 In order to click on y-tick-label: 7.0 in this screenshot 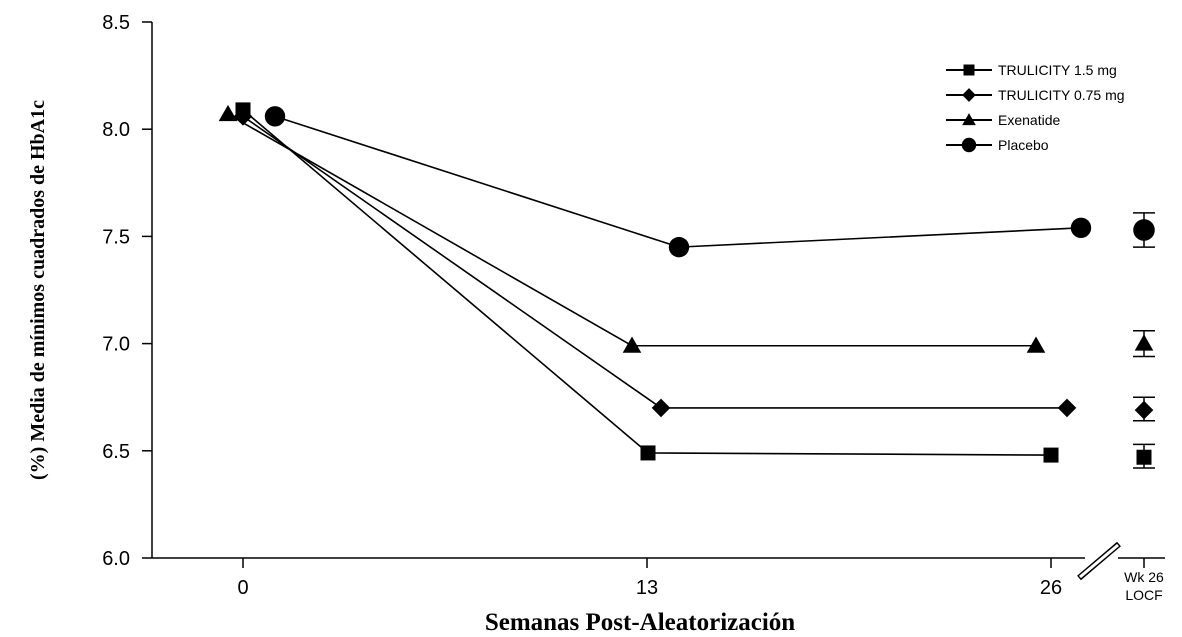, I will do `click(116, 345)`.